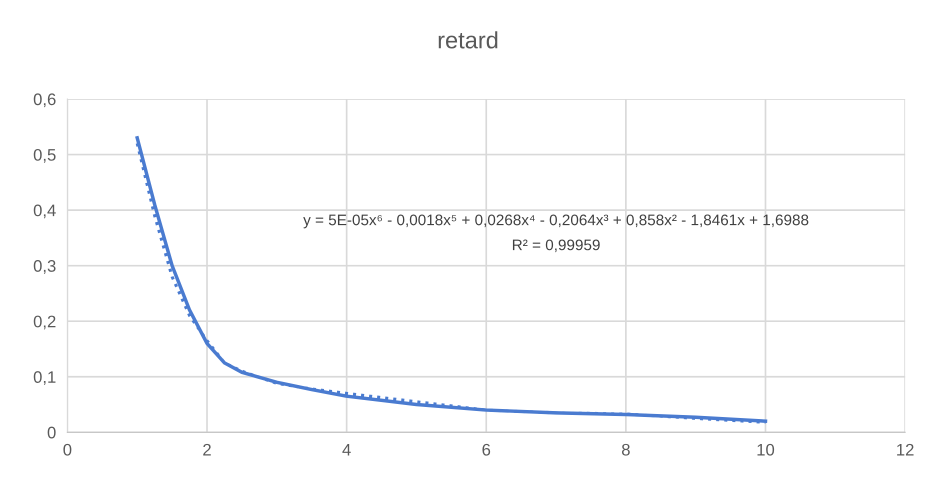 This screenshot has width=936, height=483. Describe the element at coordinates (45, 100) in the screenshot. I see `y-tick-label: 0,6` at that location.